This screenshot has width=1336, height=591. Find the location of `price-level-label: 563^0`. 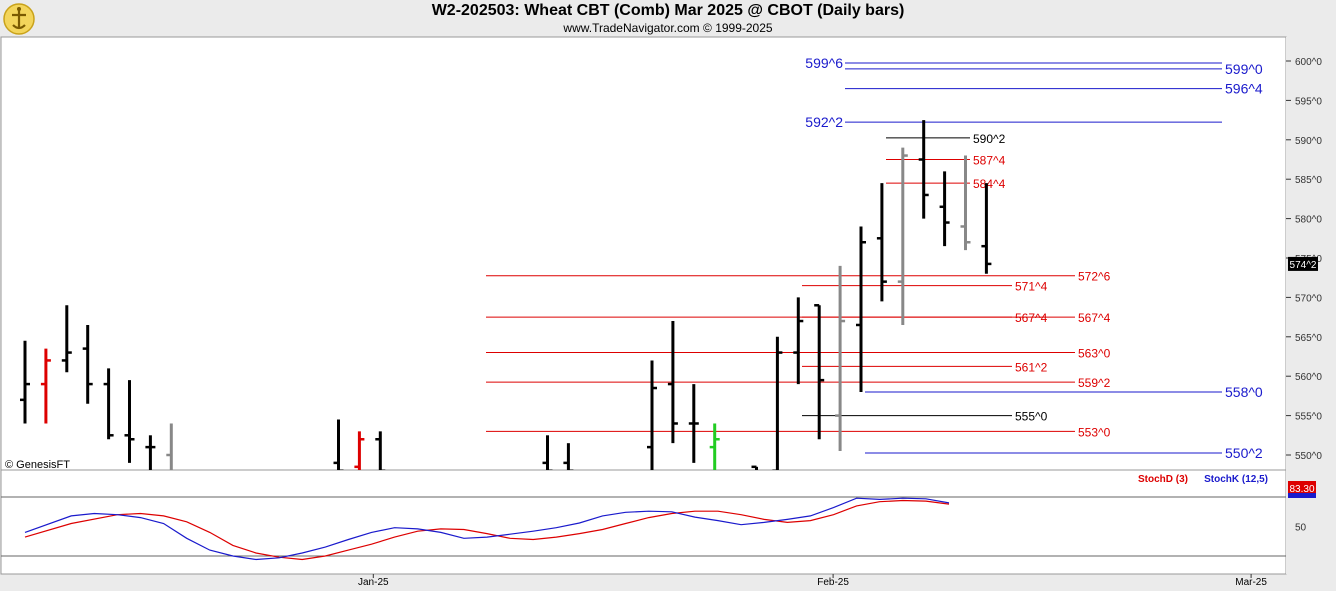

price-level-label: 563^0 is located at coordinates (1094, 354).